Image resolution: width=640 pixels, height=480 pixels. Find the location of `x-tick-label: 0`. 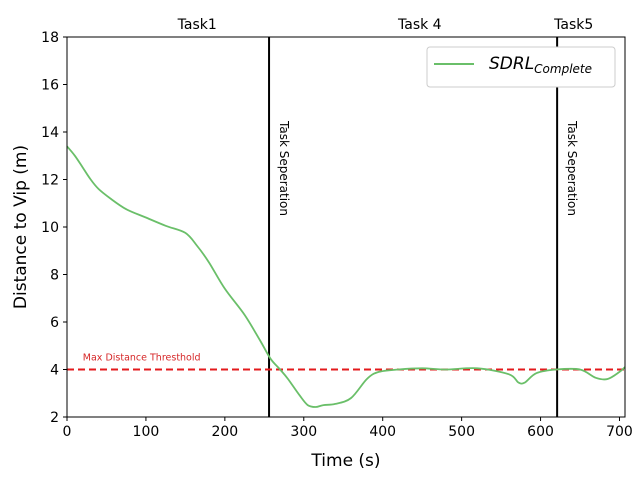

x-tick-label: 0 is located at coordinates (67, 432).